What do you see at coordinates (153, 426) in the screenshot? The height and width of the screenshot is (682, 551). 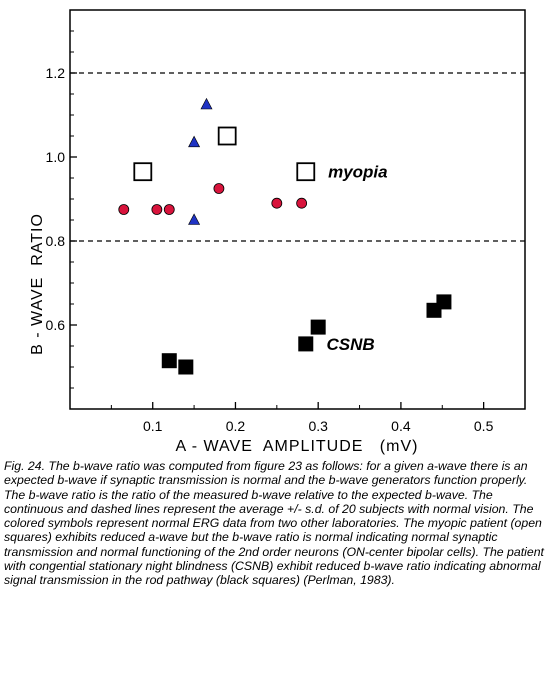 I see `x-tick-label: 0.1` at bounding box center [153, 426].